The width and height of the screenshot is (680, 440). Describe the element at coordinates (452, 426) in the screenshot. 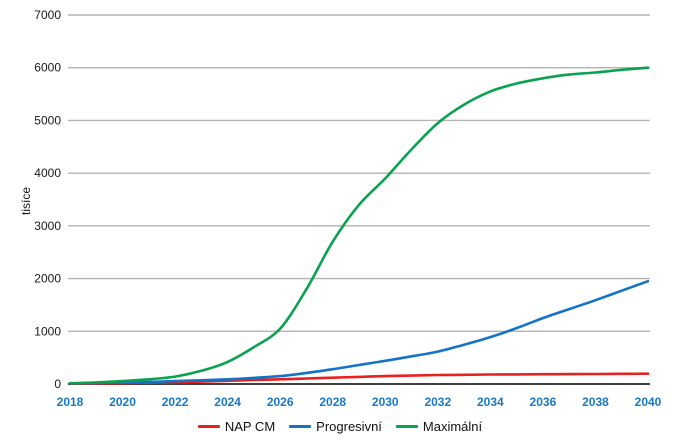

I see `legend-label: Maximální` at that location.